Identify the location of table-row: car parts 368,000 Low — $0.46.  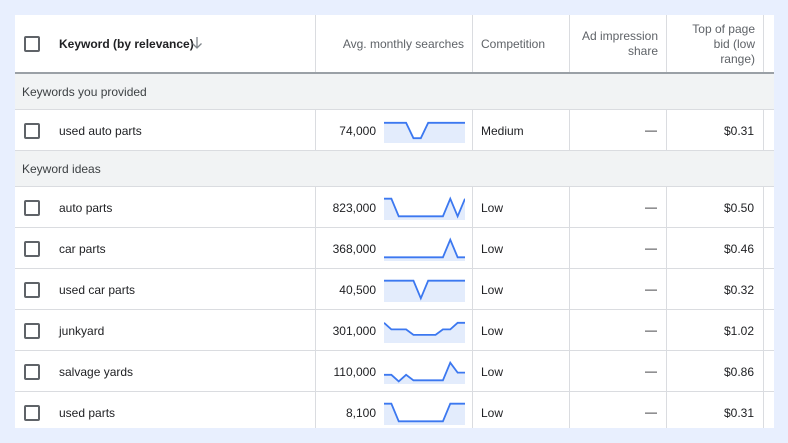
(394, 248).